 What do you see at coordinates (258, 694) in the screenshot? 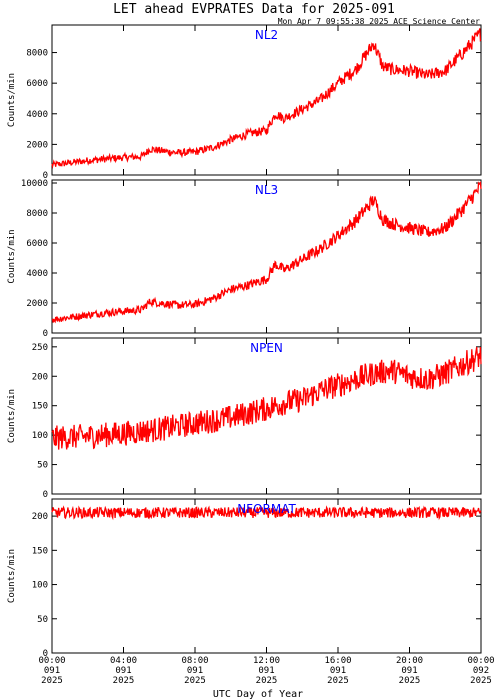
I see `x-axis-label: UTC Day of Year` at bounding box center [258, 694].